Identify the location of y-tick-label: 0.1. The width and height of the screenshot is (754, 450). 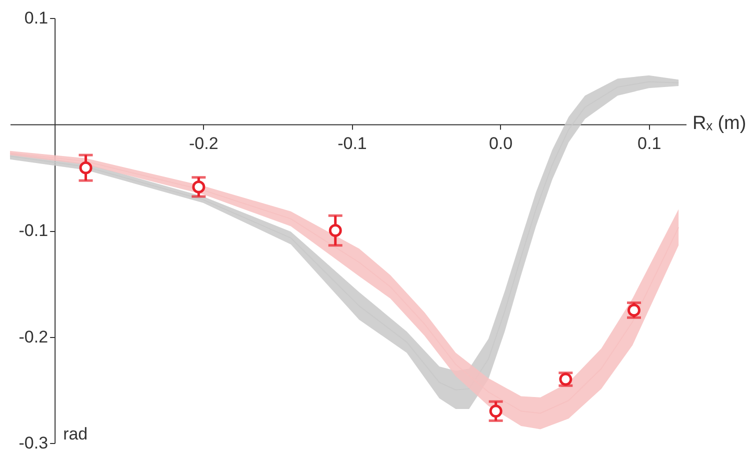
(36, 18).